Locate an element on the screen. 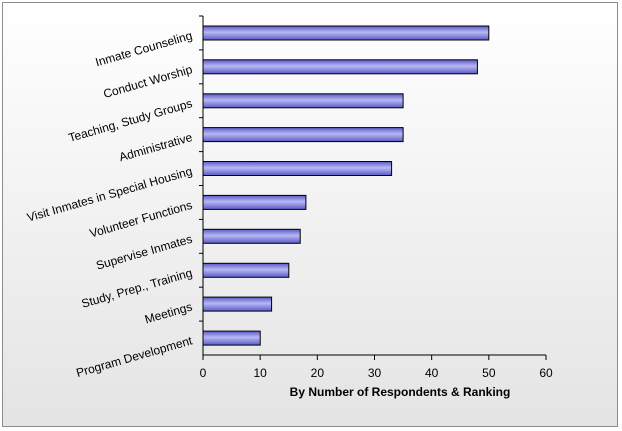  x-tick-label-3: 20 is located at coordinates (318, 373).